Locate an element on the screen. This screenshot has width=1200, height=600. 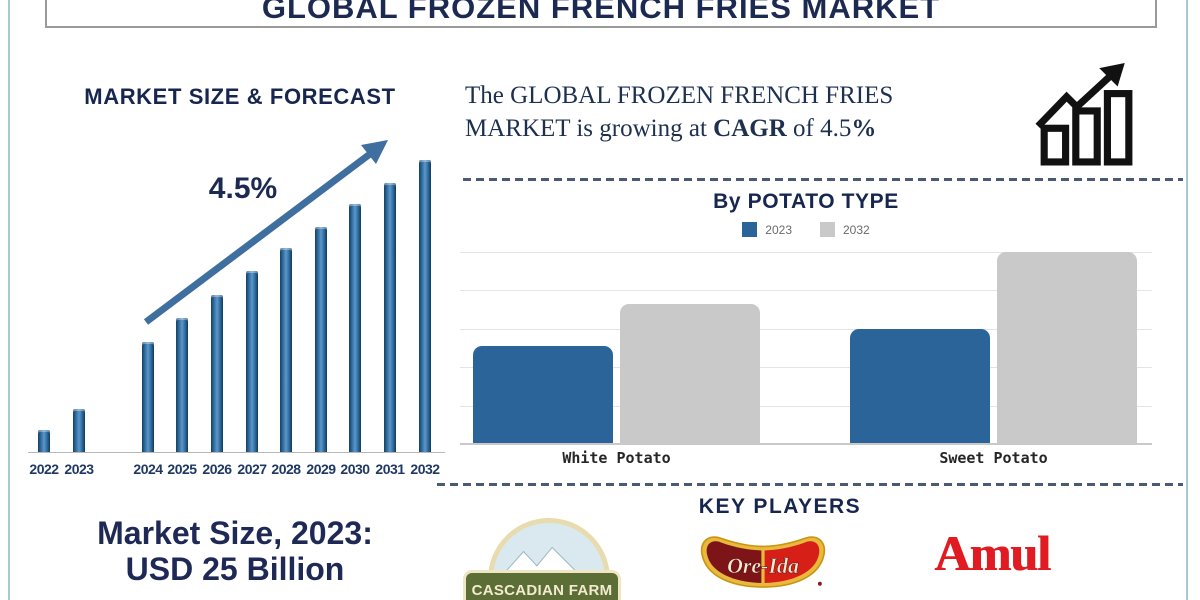
dashed-divider-bottom is located at coordinates (810, 484).